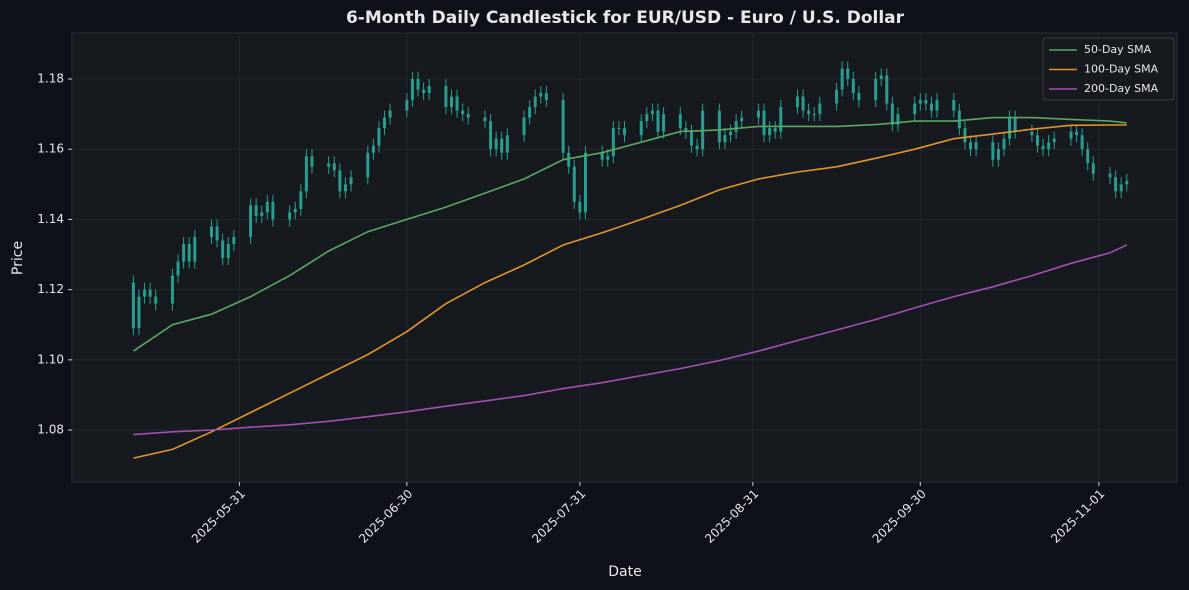  Describe the element at coordinates (50, 219) in the screenshot. I see `y-tick-label: 1.14` at that location.